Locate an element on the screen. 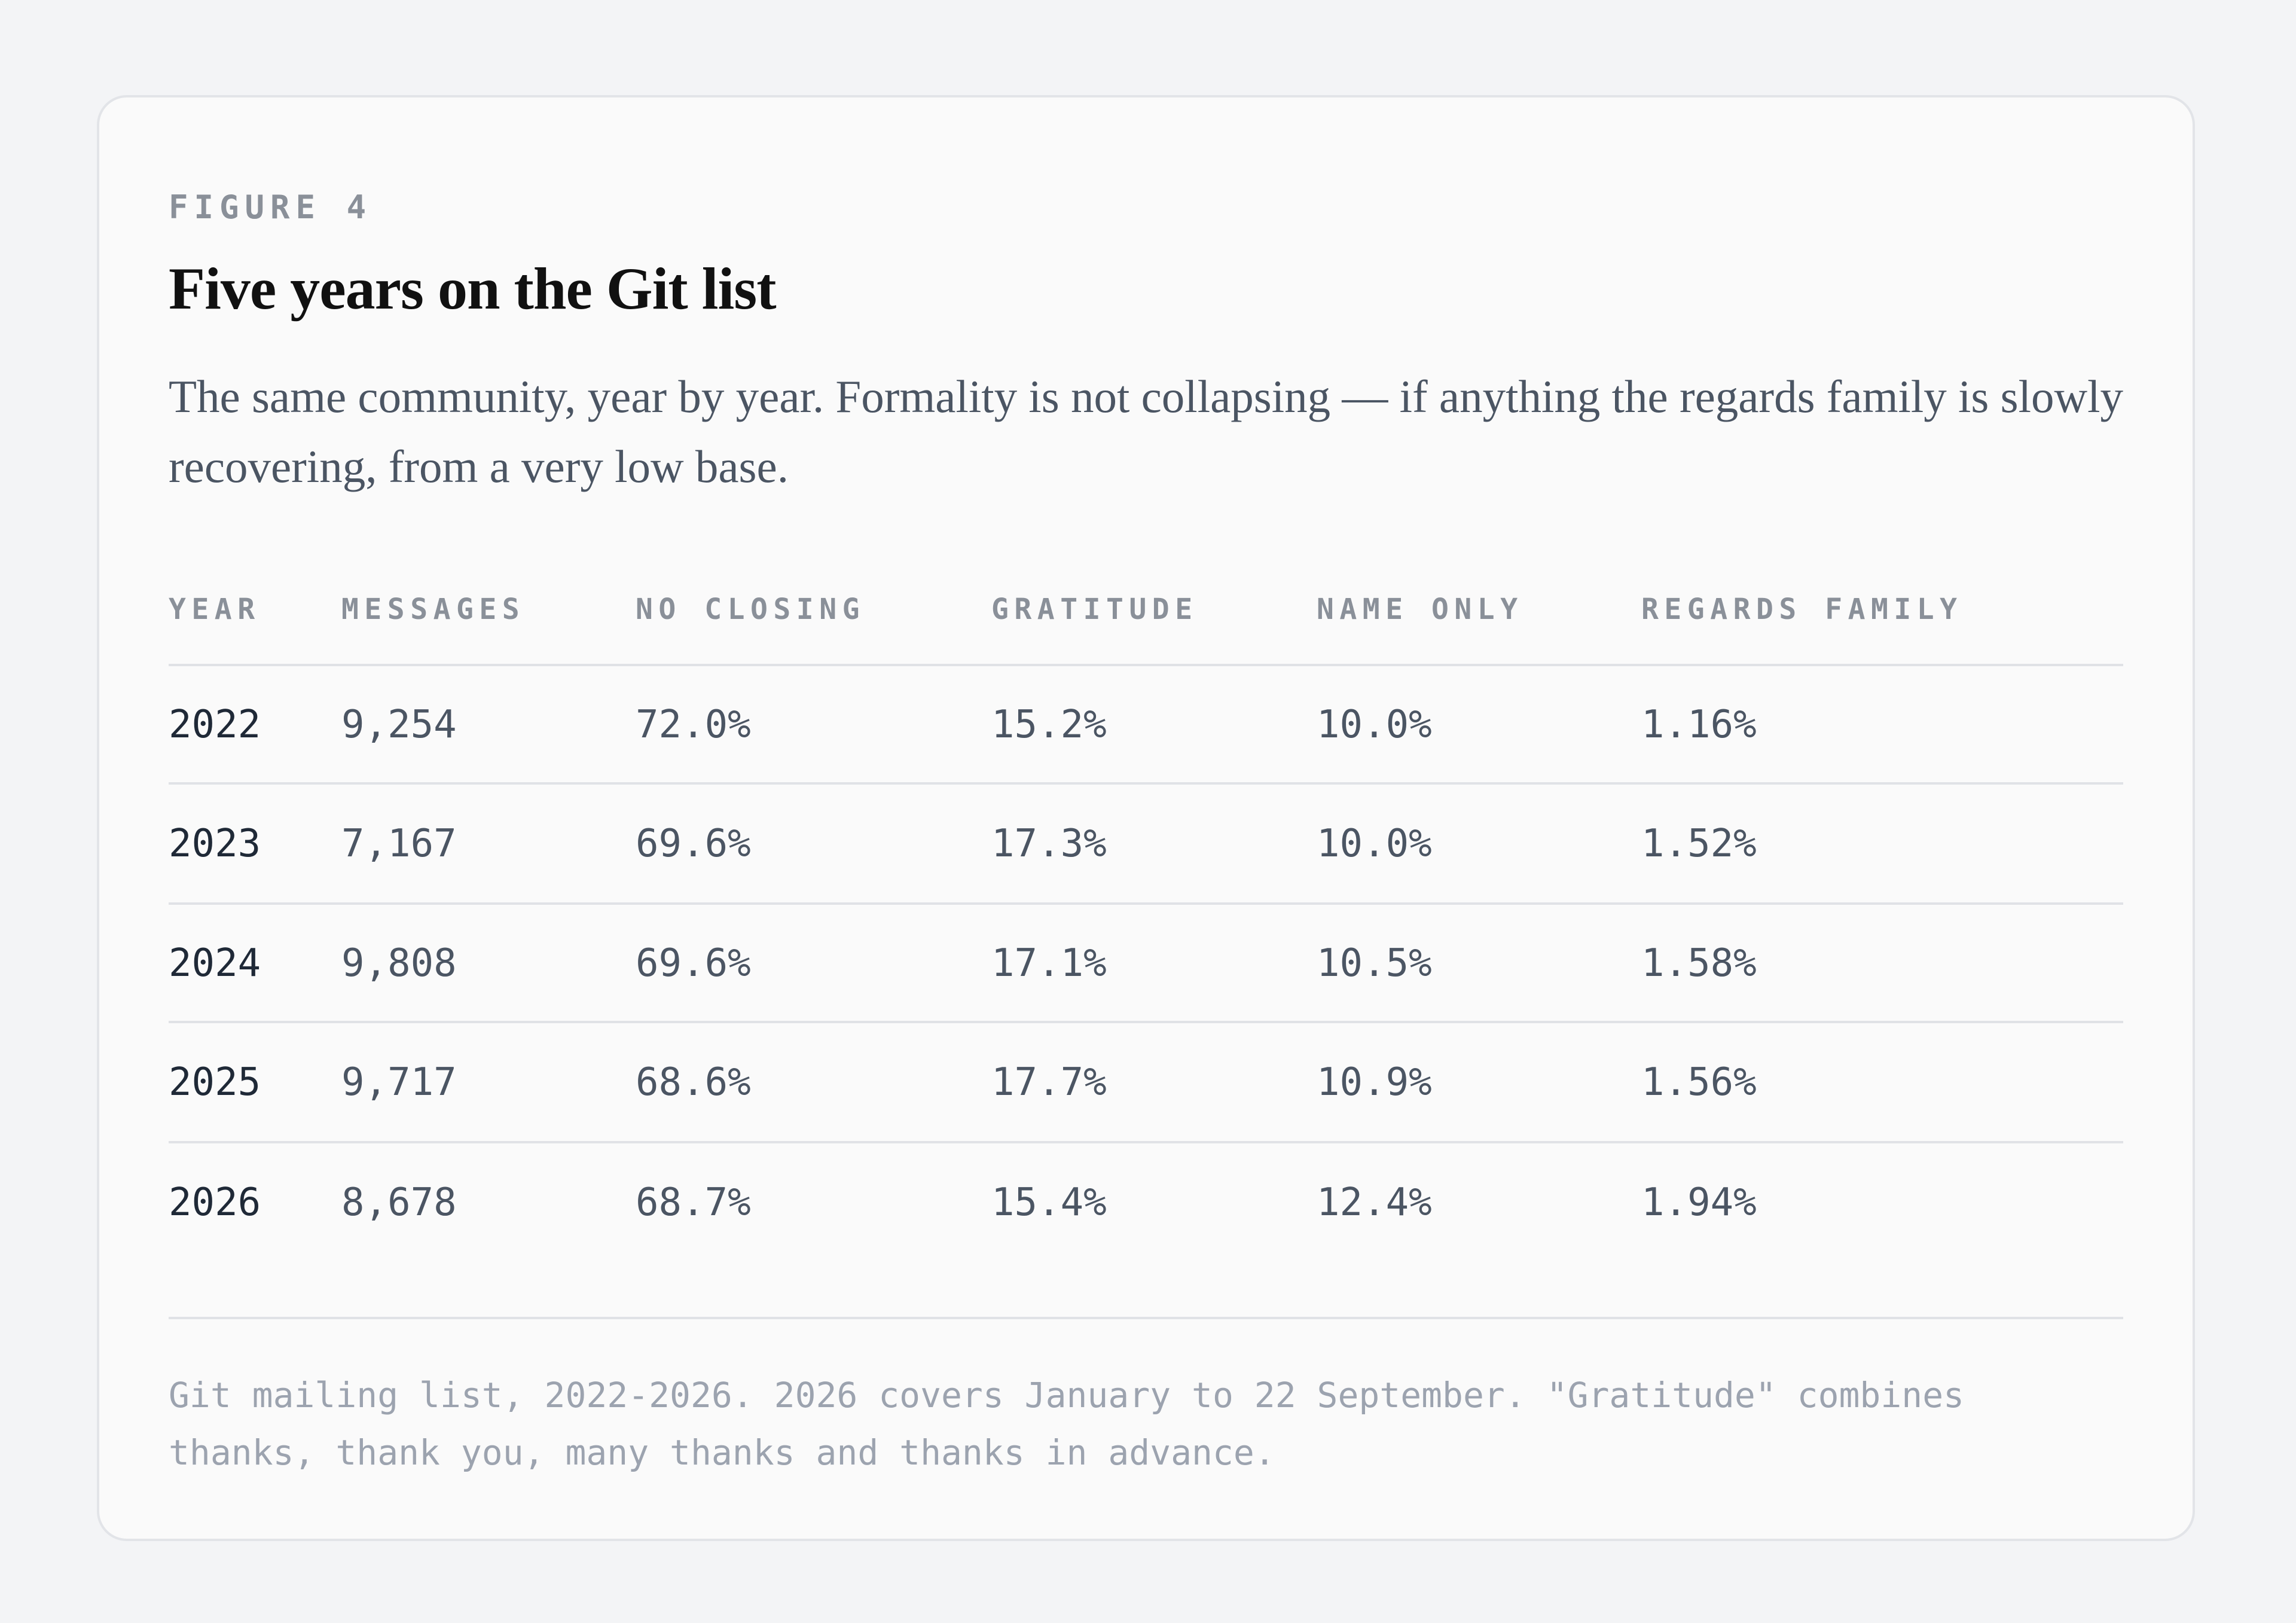 This screenshot has width=2296, height=1623. table-cell: 1.94% is located at coordinates (1699, 1202).